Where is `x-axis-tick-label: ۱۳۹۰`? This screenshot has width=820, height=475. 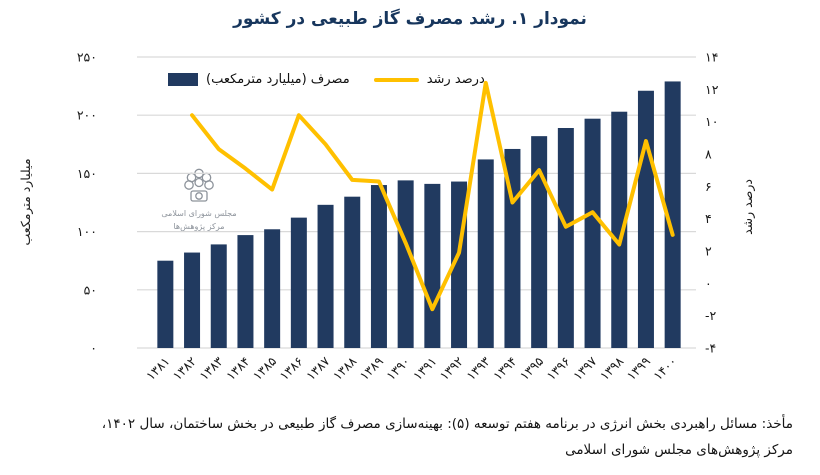 x-axis-tick-label: ۱۳۹۰ is located at coordinates (398, 369).